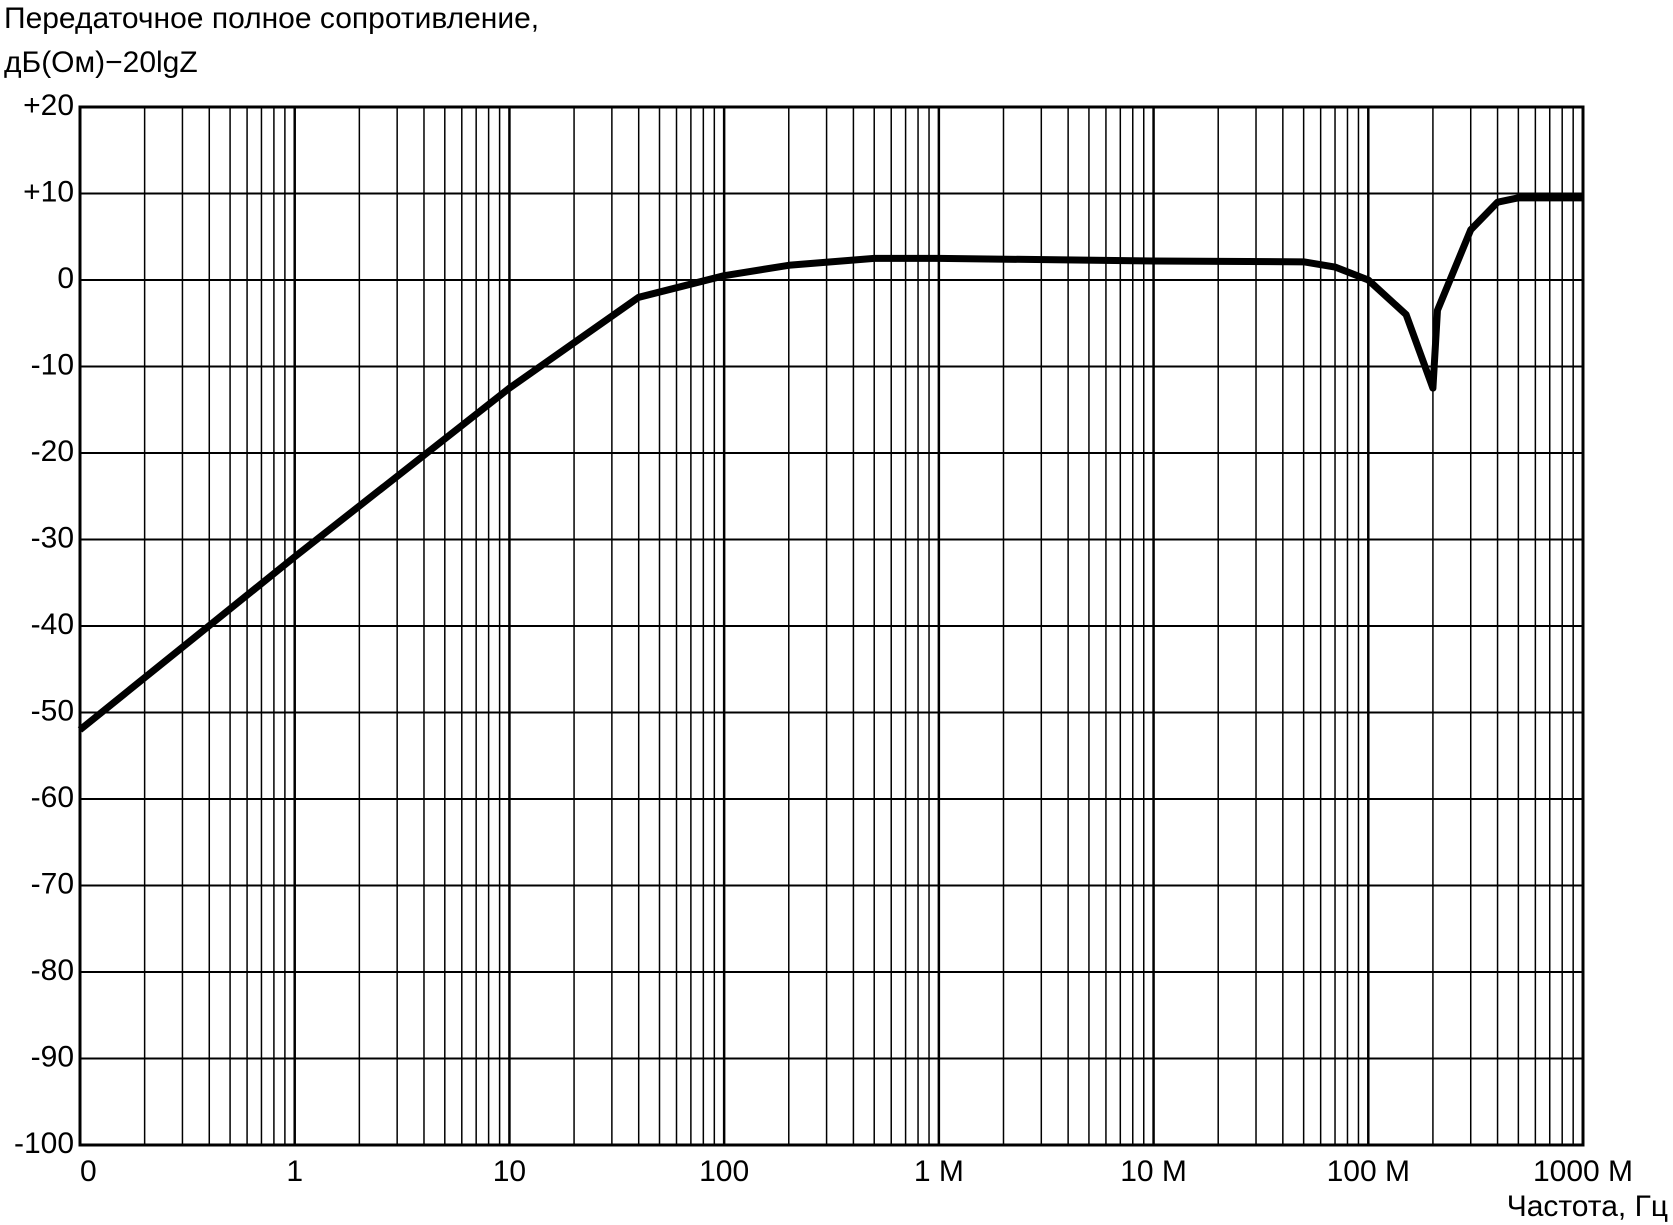 The height and width of the screenshot is (1225, 1673). Describe the element at coordinates (1368, 1171) in the screenshot. I see `x-tick-label: 100 M` at that location.